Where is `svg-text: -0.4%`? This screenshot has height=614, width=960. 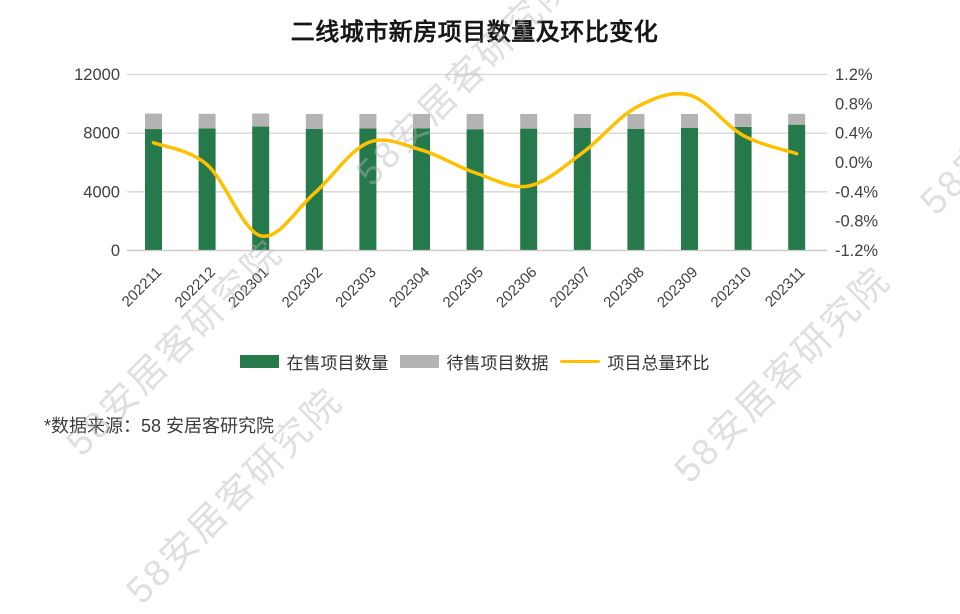 svg-text: -0.4% is located at coordinates (856, 192).